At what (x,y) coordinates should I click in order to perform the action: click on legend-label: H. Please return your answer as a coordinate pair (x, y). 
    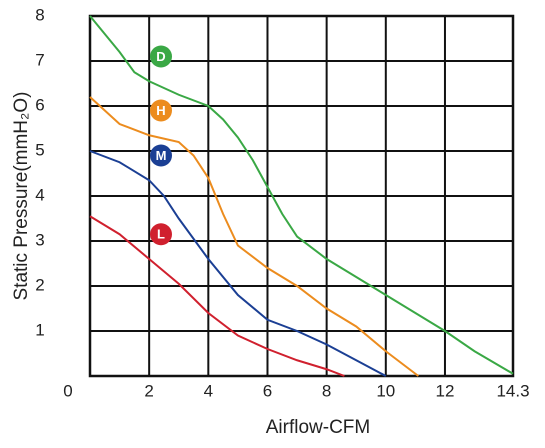
    Looking at the image, I should click on (160, 110).